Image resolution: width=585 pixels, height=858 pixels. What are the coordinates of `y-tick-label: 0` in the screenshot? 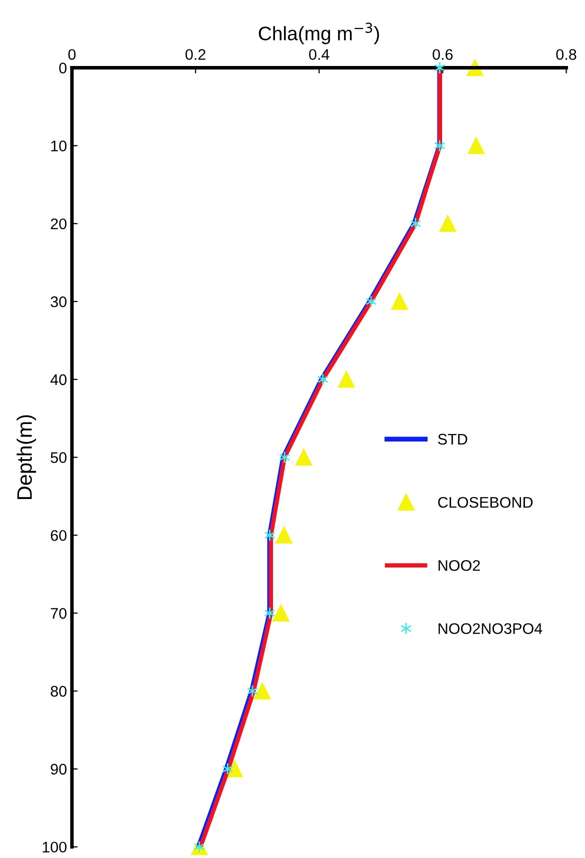 It's located at (62, 68).